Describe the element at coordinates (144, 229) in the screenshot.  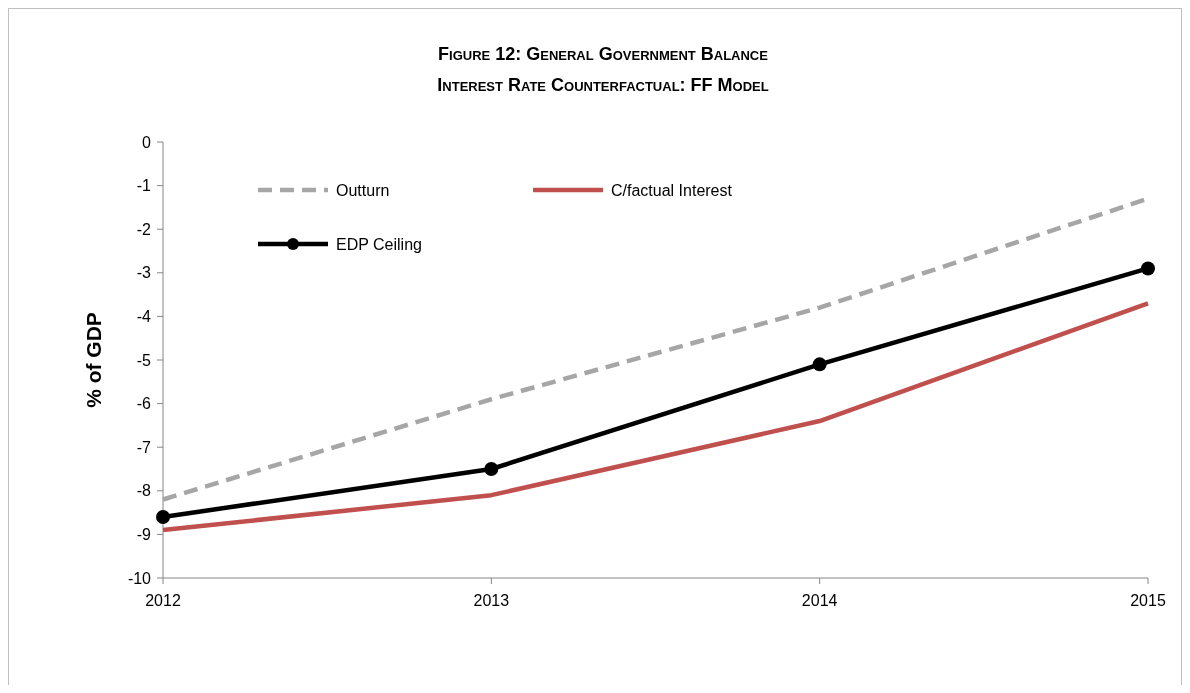
I see `y-tick-label: -2` at that location.